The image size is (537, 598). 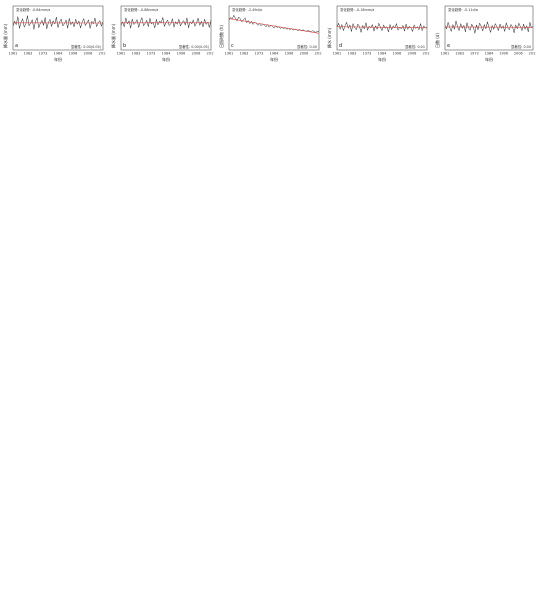 What do you see at coordinates (357, 9) in the screenshot?
I see `trend-annotation: 变化趋势: -0.18mm/a` at bounding box center [357, 9].